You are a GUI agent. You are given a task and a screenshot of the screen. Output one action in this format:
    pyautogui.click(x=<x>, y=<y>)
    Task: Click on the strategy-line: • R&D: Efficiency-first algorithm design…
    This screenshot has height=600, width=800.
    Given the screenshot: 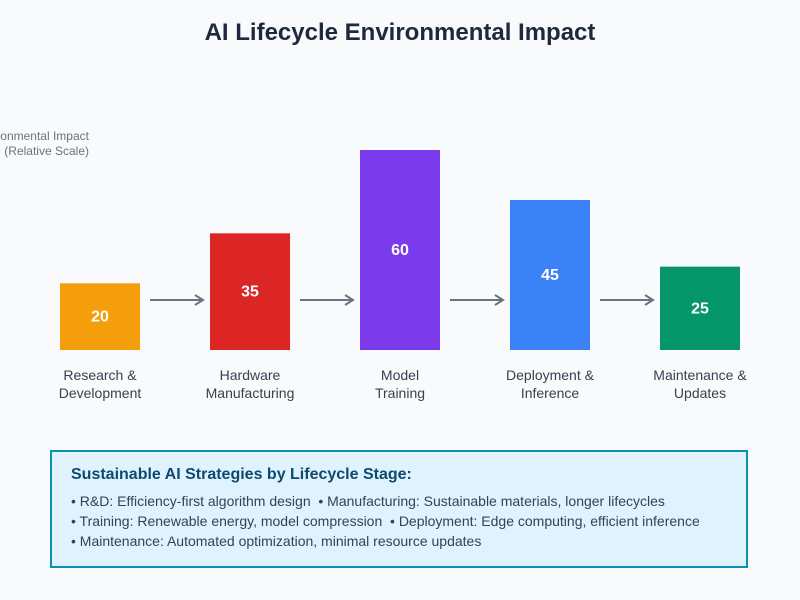 What is the action you would take?
    pyautogui.click(x=368, y=501)
    